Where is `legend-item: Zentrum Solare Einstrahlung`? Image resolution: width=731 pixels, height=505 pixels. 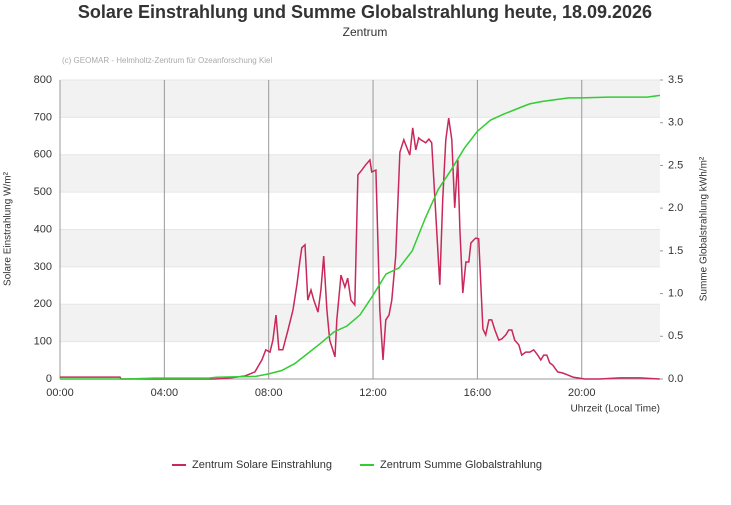
legend-item: Zentrum Solare Einstrahlung is located at coordinates (252, 465).